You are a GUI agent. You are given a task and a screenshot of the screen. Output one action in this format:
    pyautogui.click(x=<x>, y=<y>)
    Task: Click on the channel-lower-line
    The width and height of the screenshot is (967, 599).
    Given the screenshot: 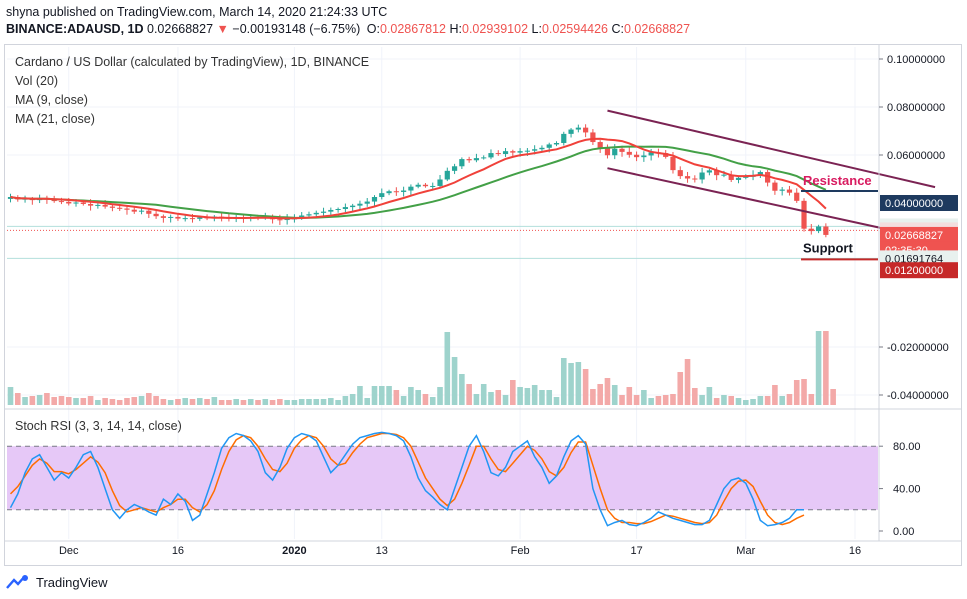 What is the action you would take?
    pyautogui.click(x=764, y=202)
    